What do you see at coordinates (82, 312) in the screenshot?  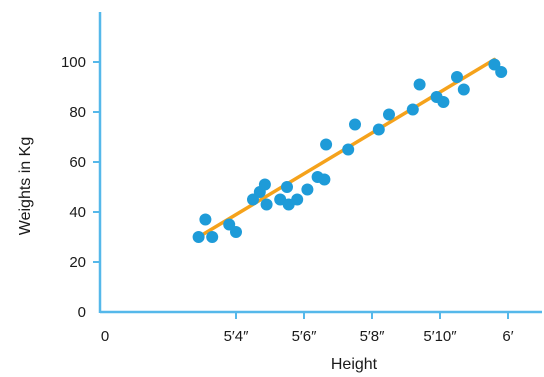 I see `y-tick-label: 0` at bounding box center [82, 312].